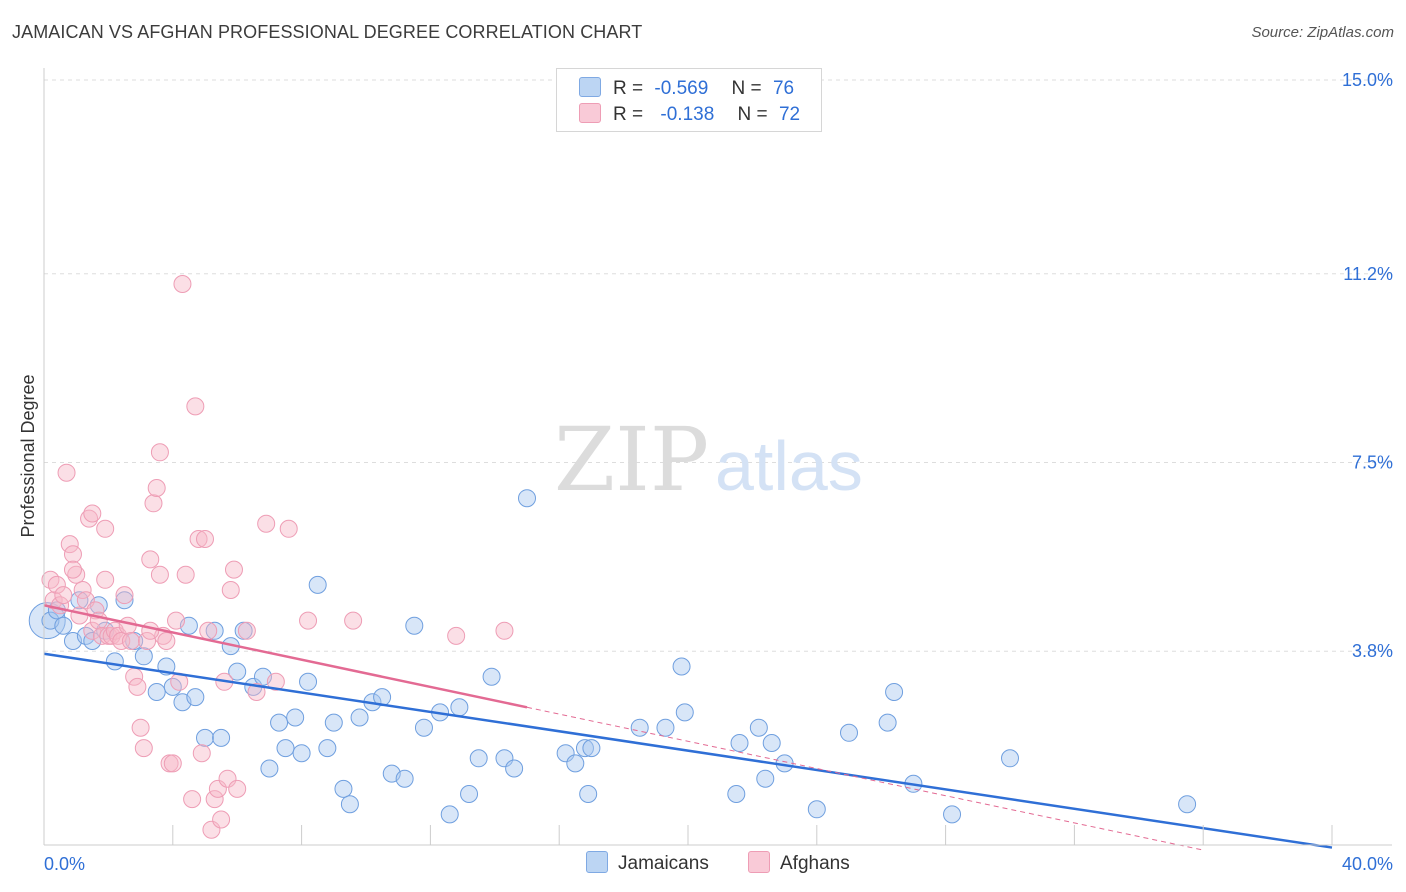 The width and height of the screenshot is (1406, 892). What do you see at coordinates (597, 862) in the screenshot?
I see `bottom-legend-swatch-jamaicans` at bounding box center [597, 862].